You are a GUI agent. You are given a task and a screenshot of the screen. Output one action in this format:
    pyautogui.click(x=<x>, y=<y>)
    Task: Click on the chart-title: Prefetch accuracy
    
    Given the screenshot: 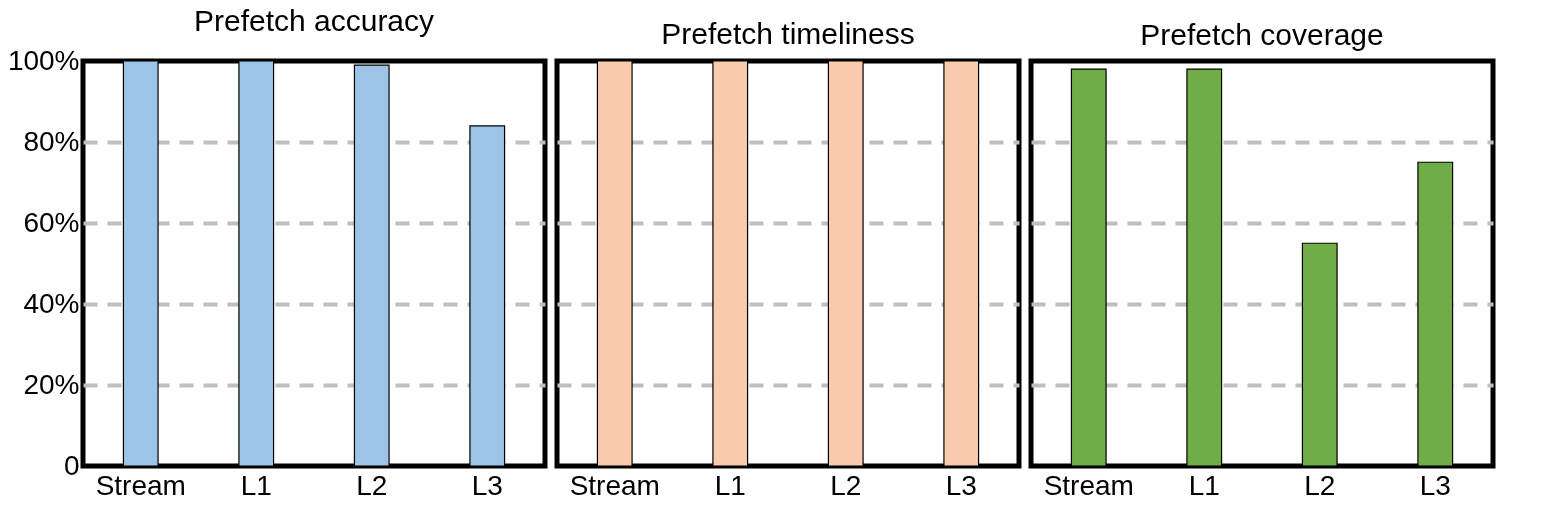 What is the action you would take?
    pyautogui.click(x=314, y=20)
    